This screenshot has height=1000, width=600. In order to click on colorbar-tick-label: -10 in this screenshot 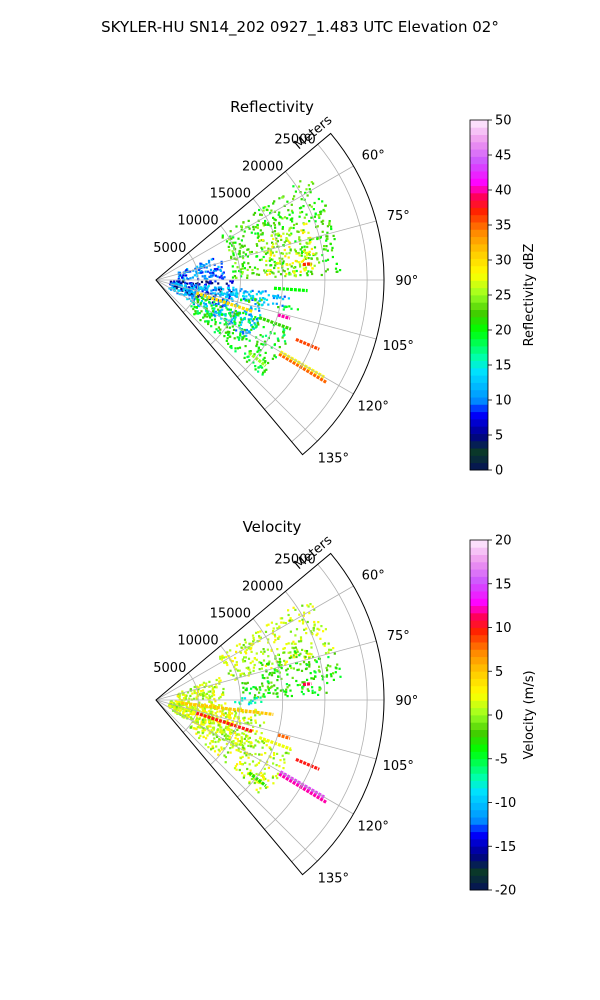, I will do `click(505, 803)`.